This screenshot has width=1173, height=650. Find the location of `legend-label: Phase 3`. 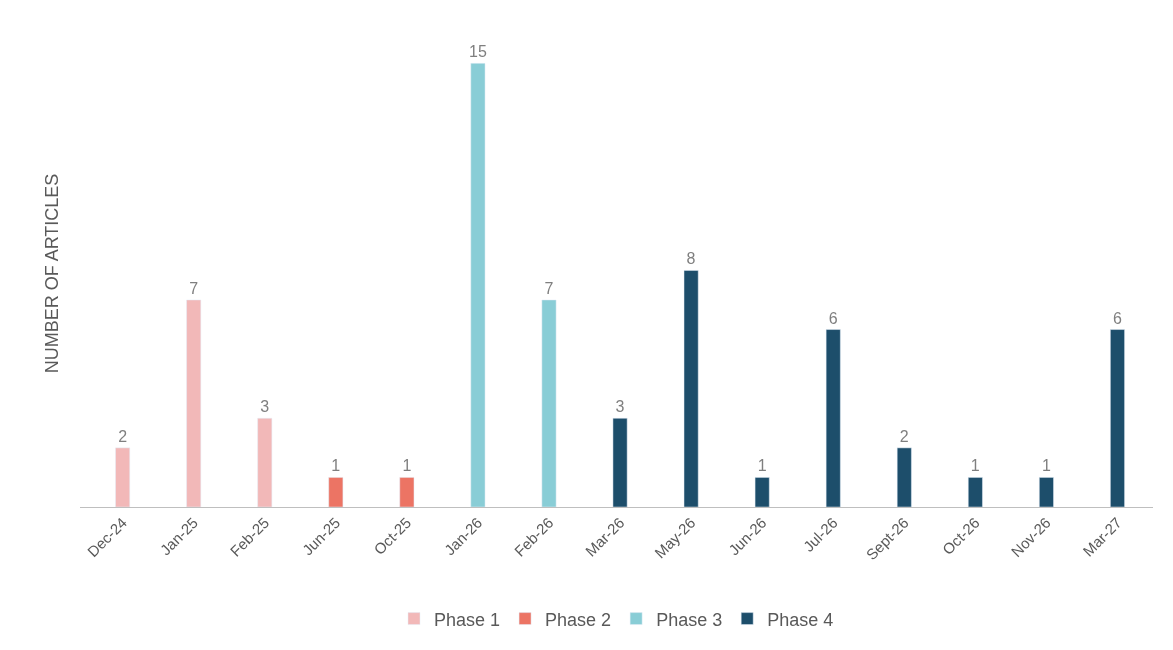

legend-label: Phase 3 is located at coordinates (689, 619).